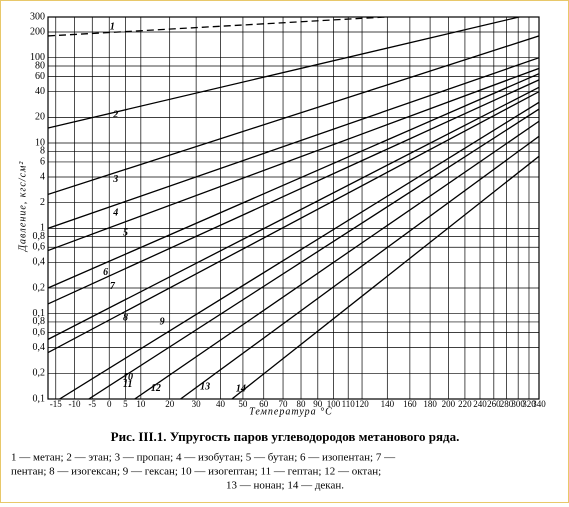  Describe the element at coordinates (115, 213) in the screenshot. I see `series-label: 4` at that location.